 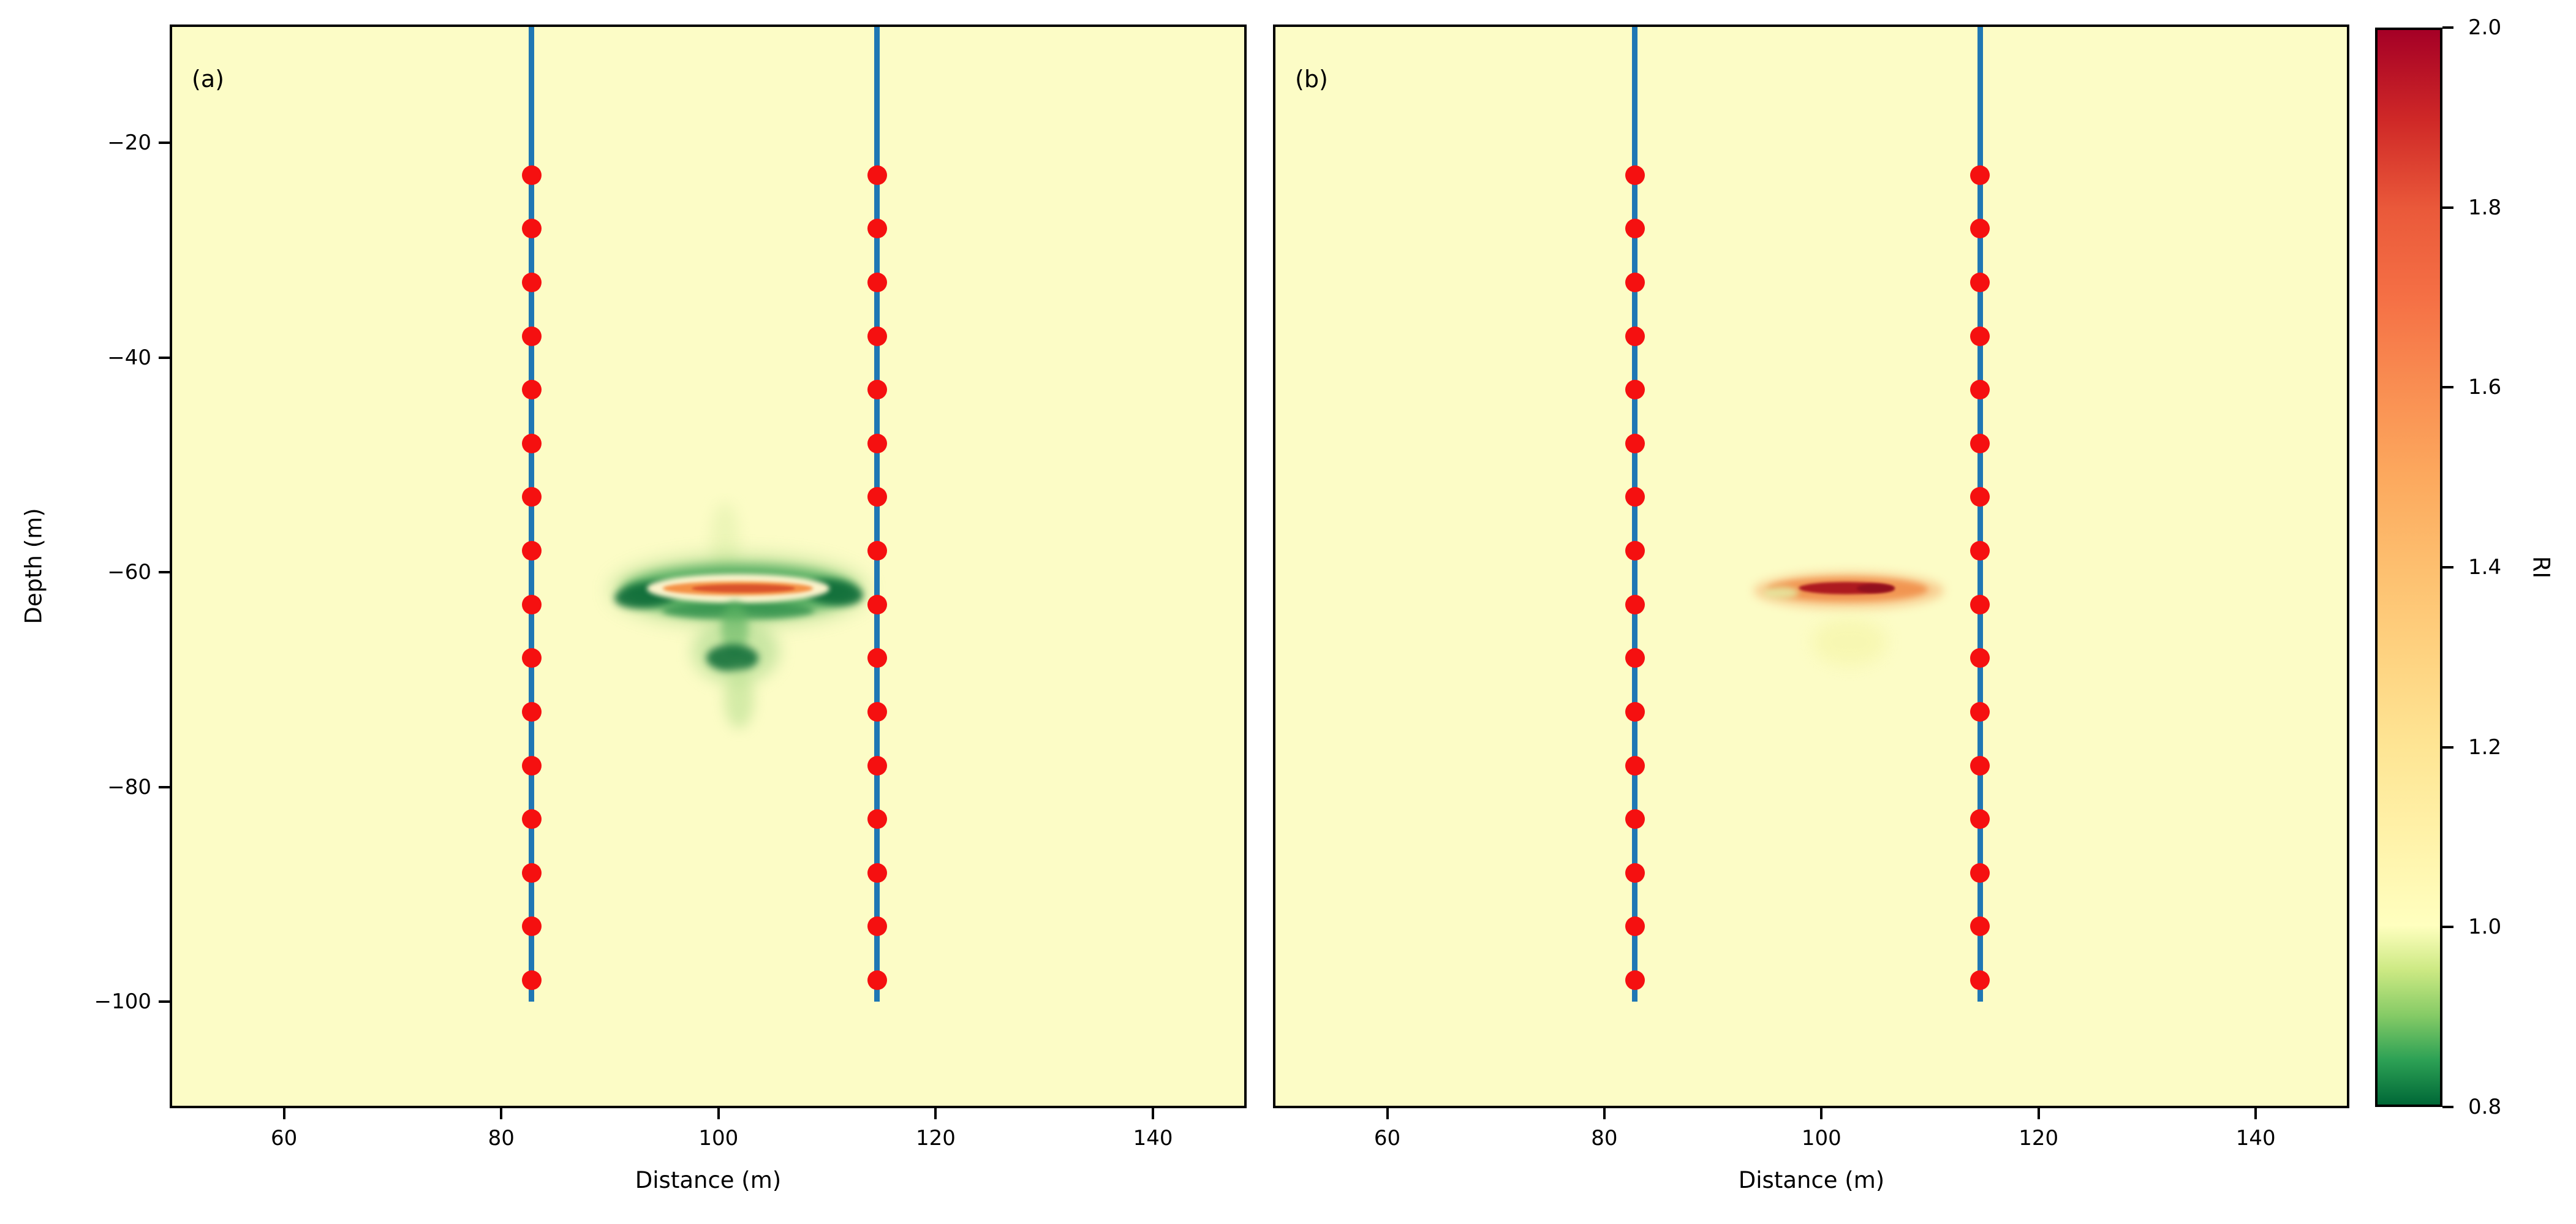 What do you see at coordinates (129, 572) in the screenshot?
I see `y-tick-label: −60` at bounding box center [129, 572].